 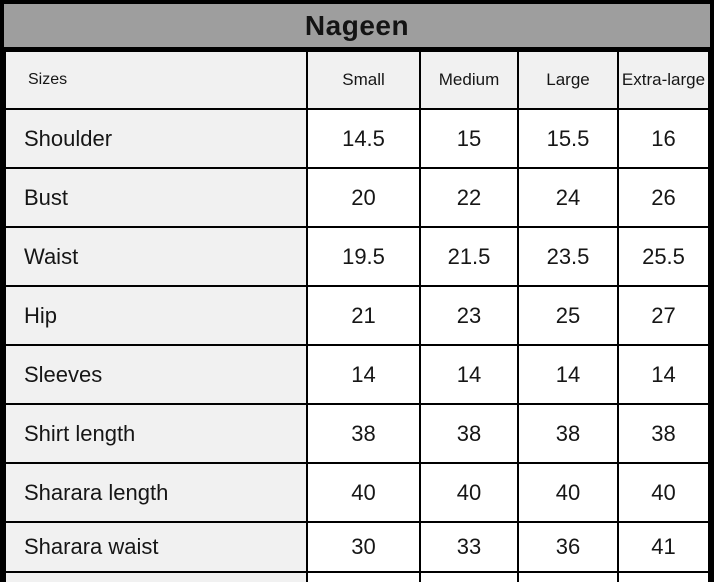 I want to click on row-label: Hip, so click(x=156, y=315).